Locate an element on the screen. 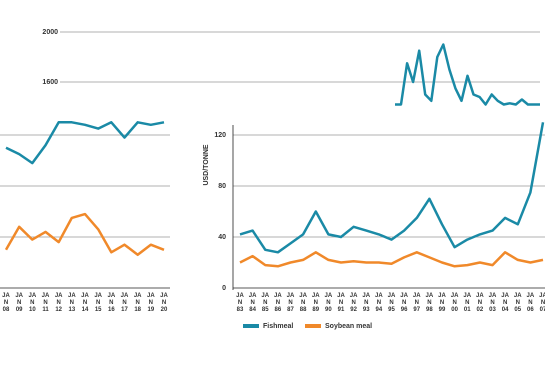  x-tick-label: JAN 17 is located at coordinates (124, 303).